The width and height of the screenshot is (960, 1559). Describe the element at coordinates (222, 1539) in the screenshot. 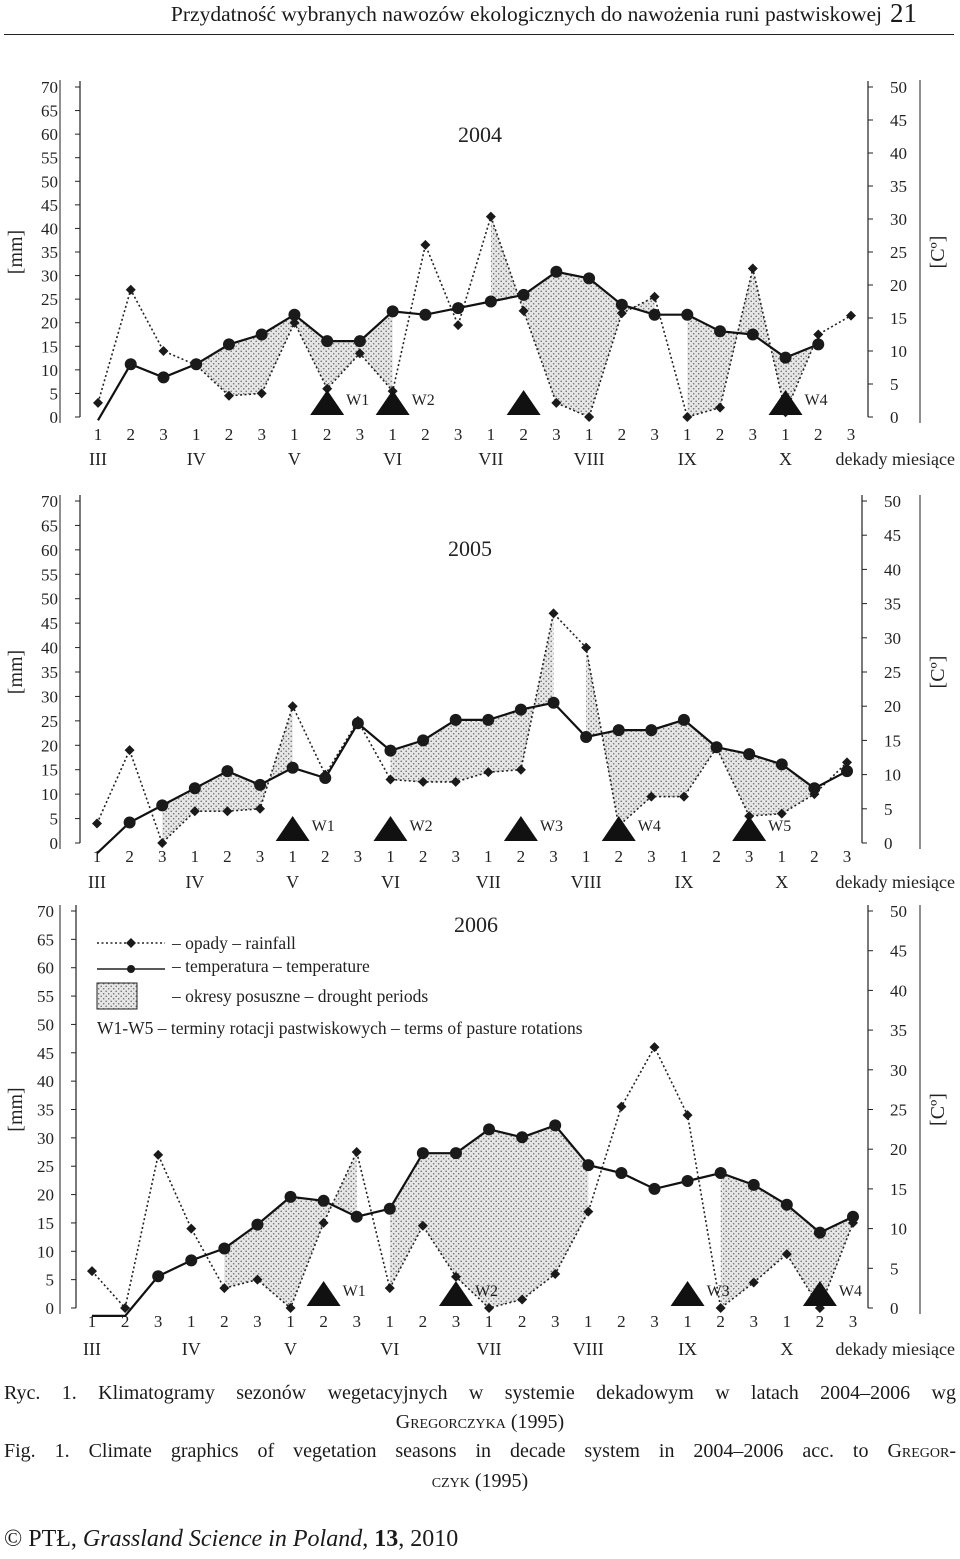

I see `footer-journal: Grassland Science in Poland` at that location.